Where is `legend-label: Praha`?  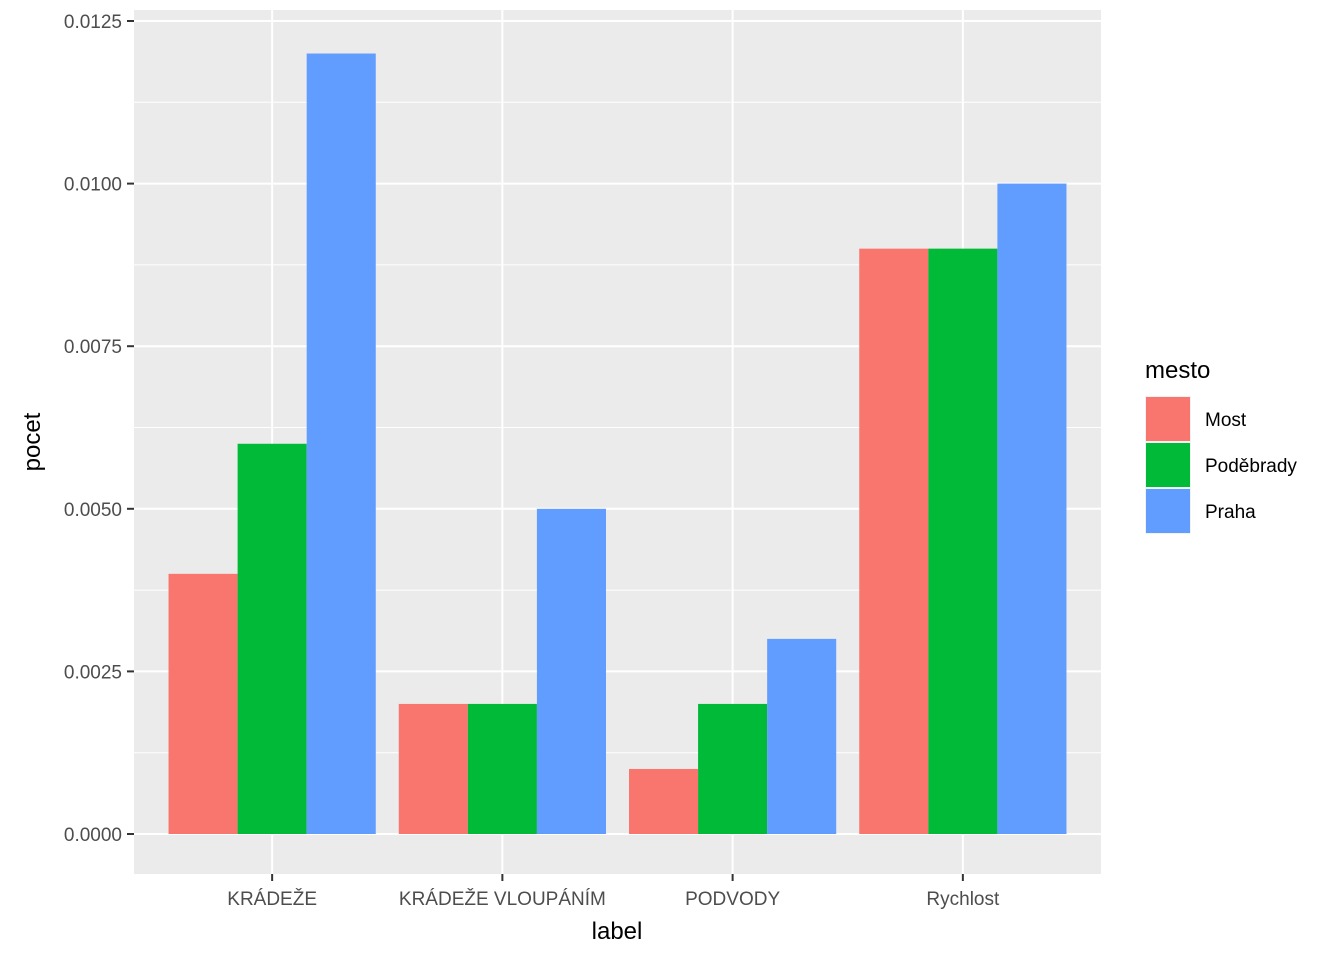 legend-label: Praha is located at coordinates (1230, 512).